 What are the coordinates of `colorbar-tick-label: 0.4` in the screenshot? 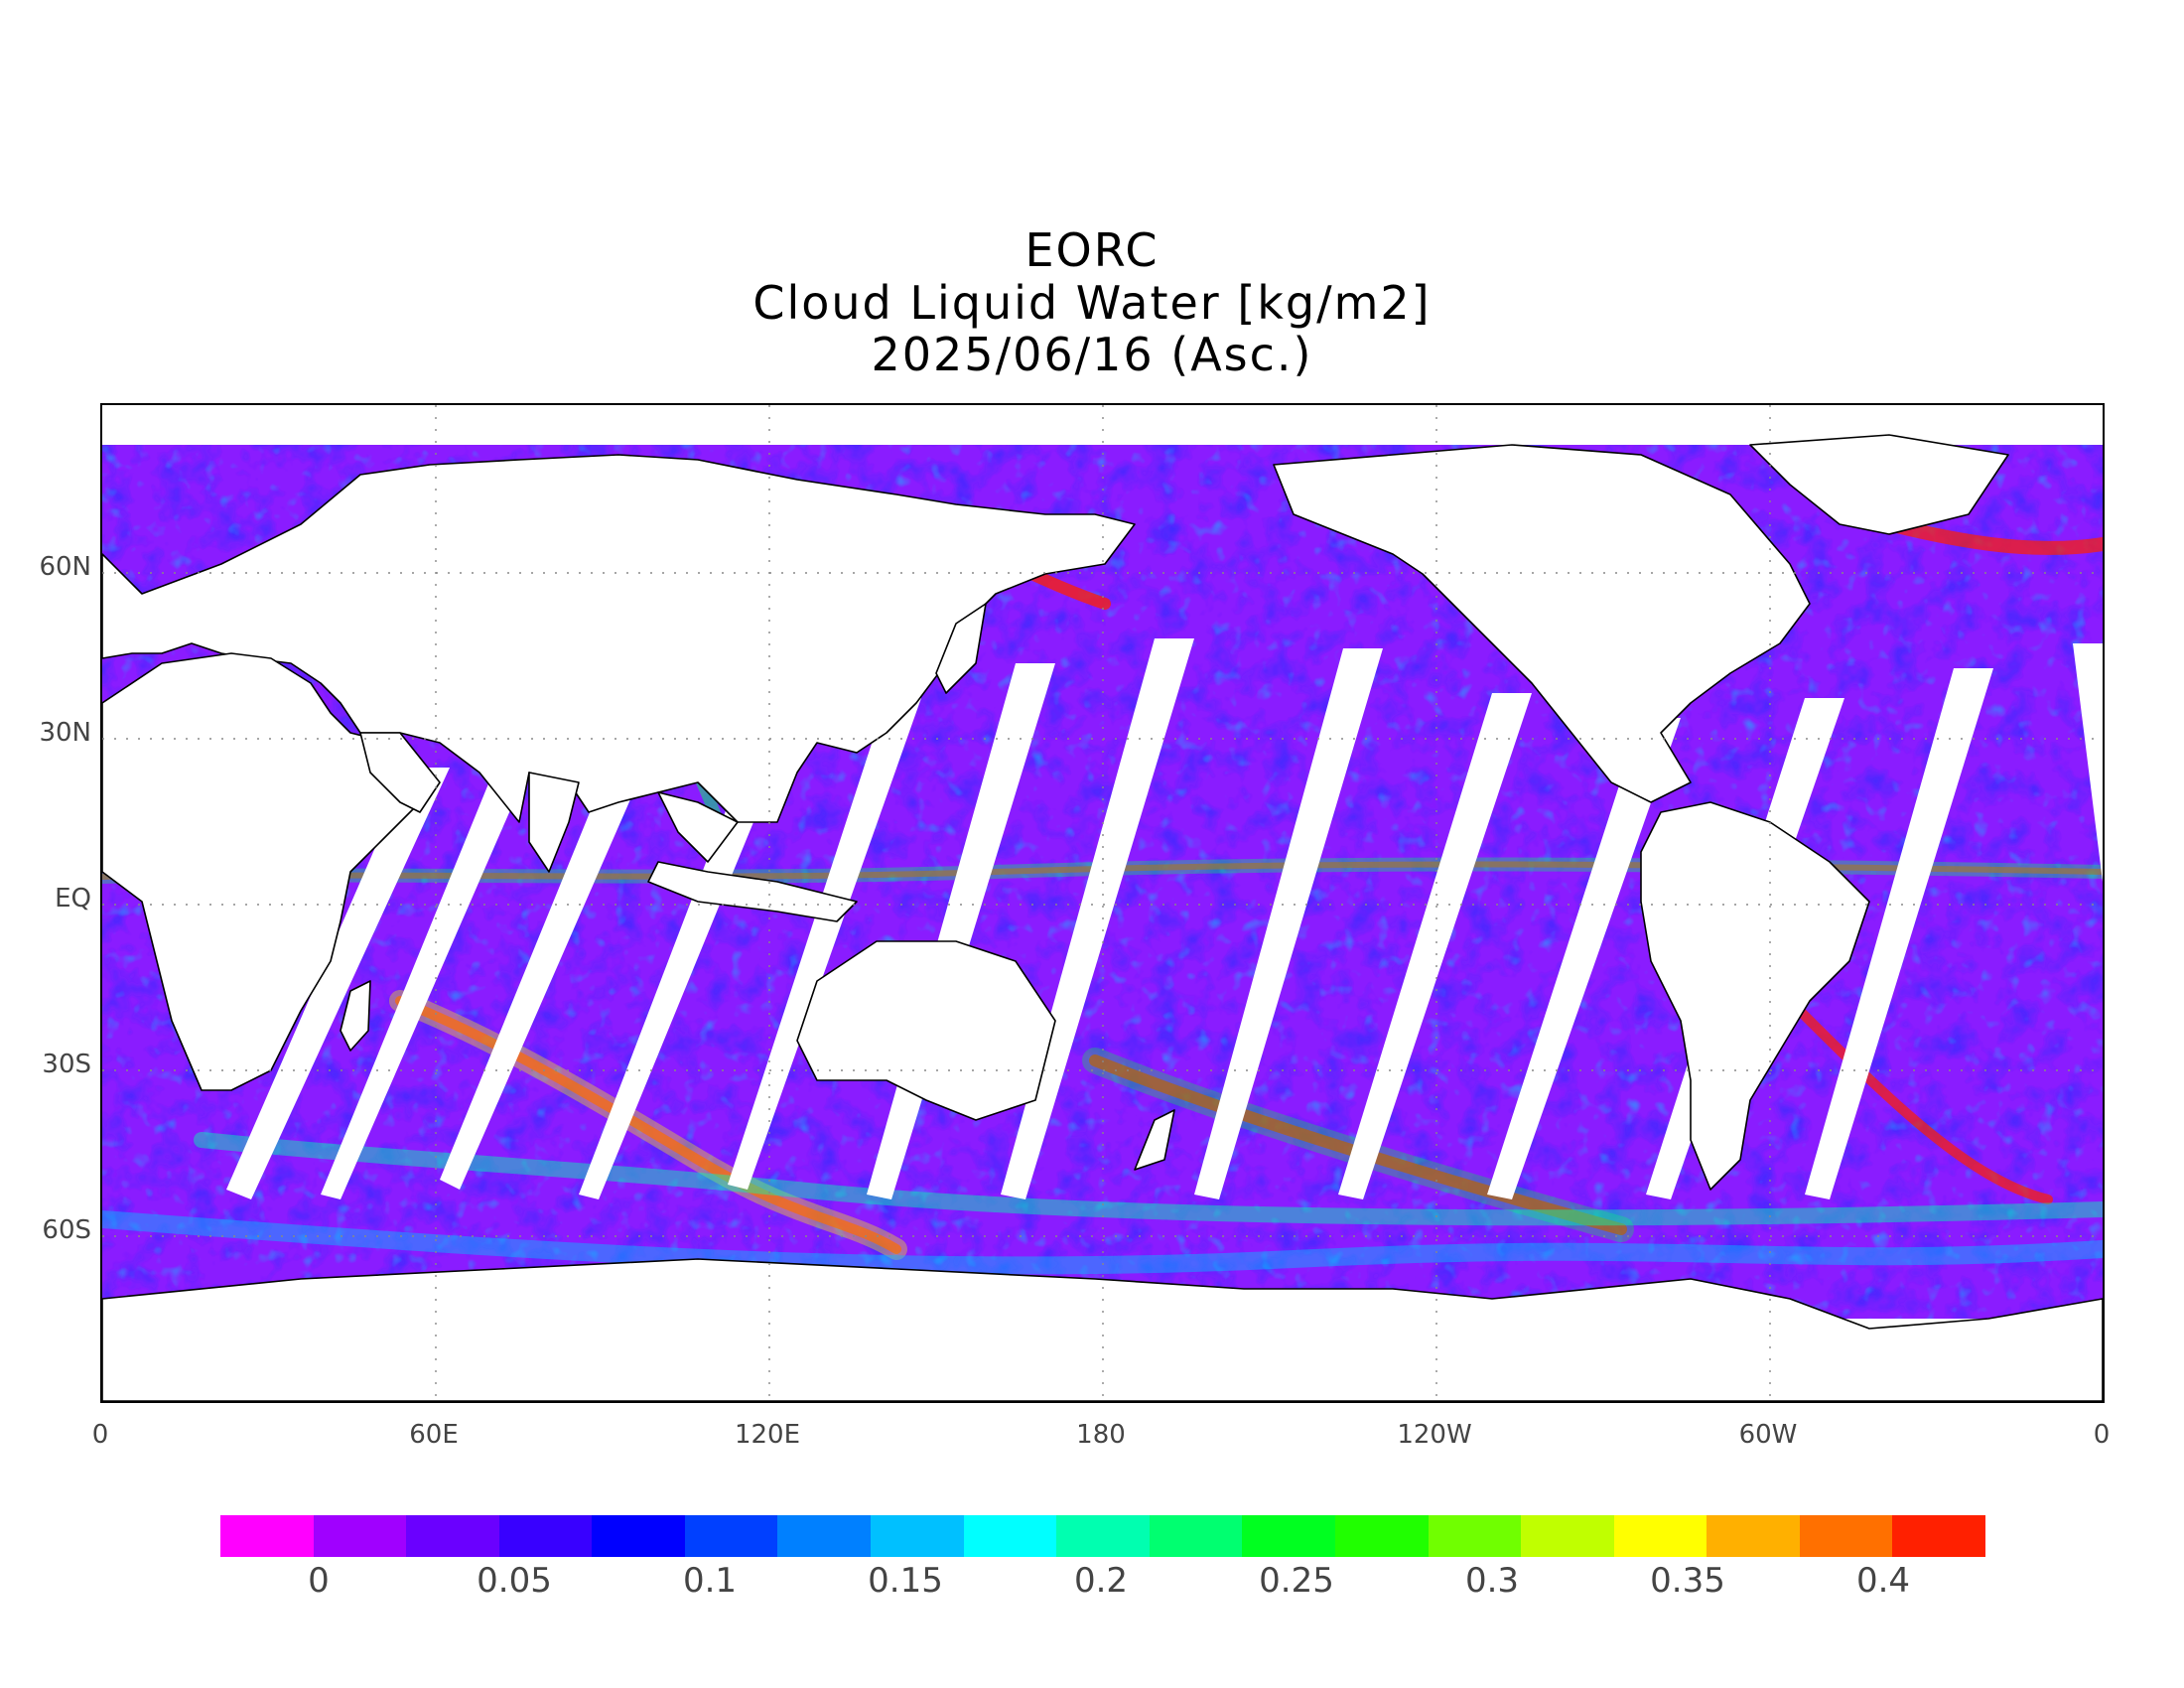 It's located at (1883, 1581).